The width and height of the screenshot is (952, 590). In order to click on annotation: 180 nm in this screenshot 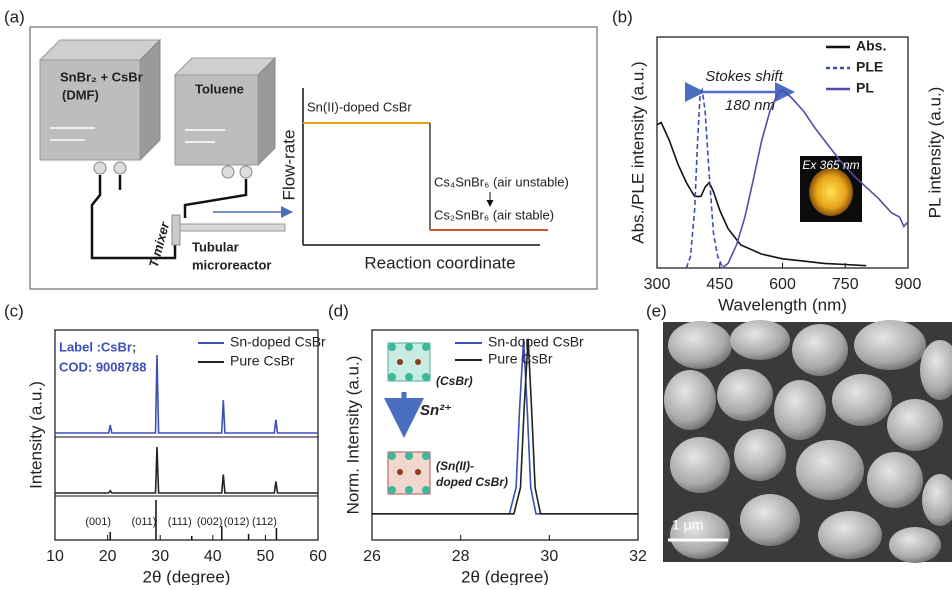, I will do `click(750, 105)`.